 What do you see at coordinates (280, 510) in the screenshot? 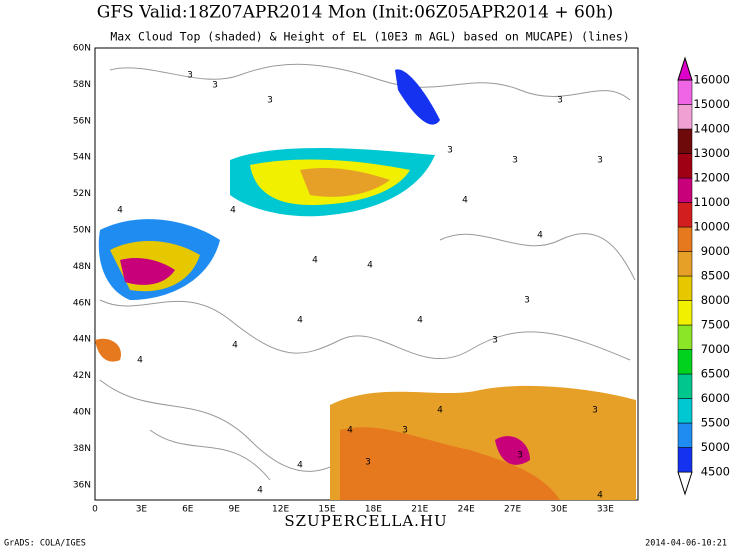
I see `lon-label: 12E` at bounding box center [280, 510].